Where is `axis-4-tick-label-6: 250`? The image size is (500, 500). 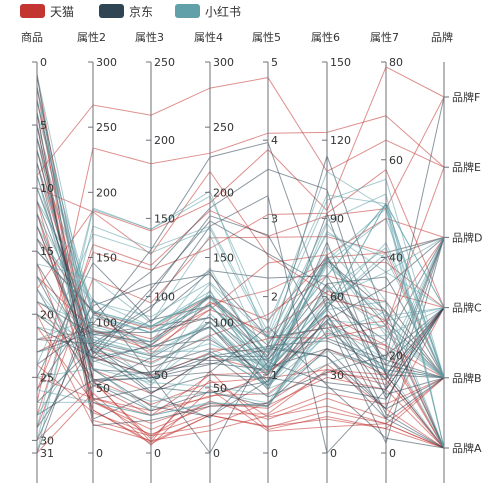
axis-4-tick-label-6: 250 is located at coordinates (223, 127).